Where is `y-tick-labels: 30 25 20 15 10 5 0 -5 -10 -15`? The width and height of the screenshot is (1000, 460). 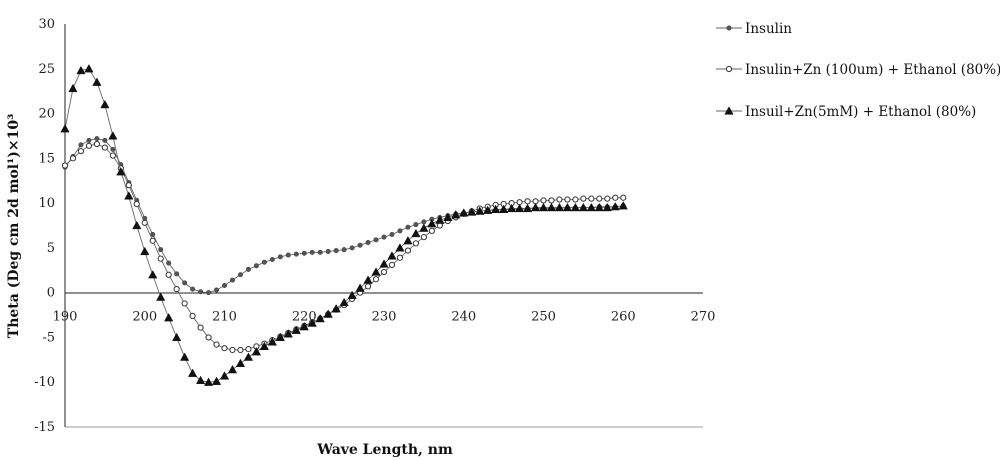
y-tick-labels: 30 25 20 15 10 5 0 -5 -10 -15 is located at coordinates (44, 226).